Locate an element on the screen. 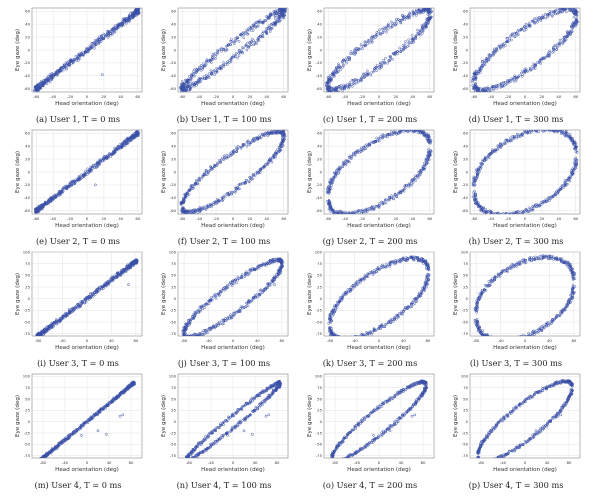 This screenshot has height=496, width=600. y-axis-label: Eye gaze (deg) is located at coordinates (164, 172).